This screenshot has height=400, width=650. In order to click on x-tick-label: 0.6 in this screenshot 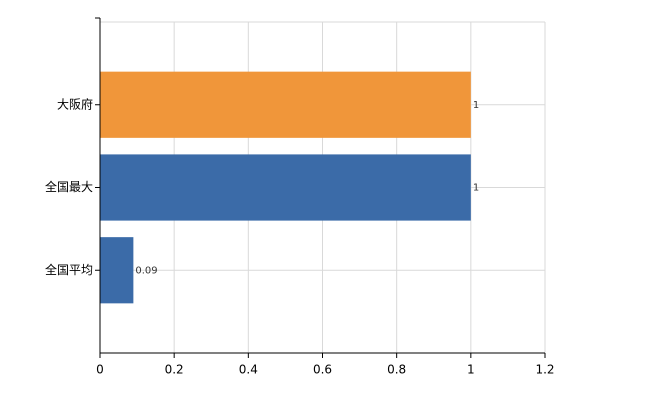, I will do `click(322, 370)`.